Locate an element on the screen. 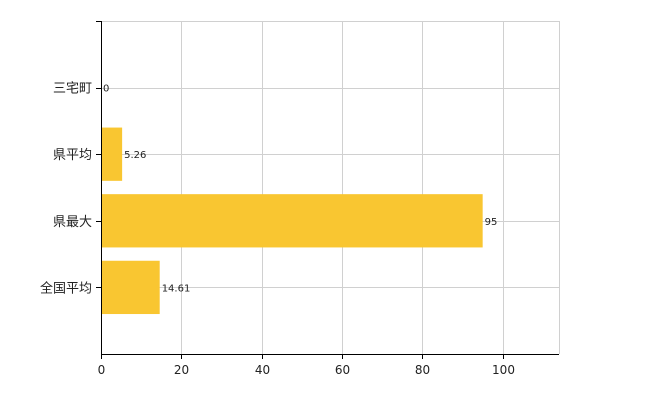 The width and height of the screenshot is (650, 400). data-label-2: 5.26 is located at coordinates (135, 155).